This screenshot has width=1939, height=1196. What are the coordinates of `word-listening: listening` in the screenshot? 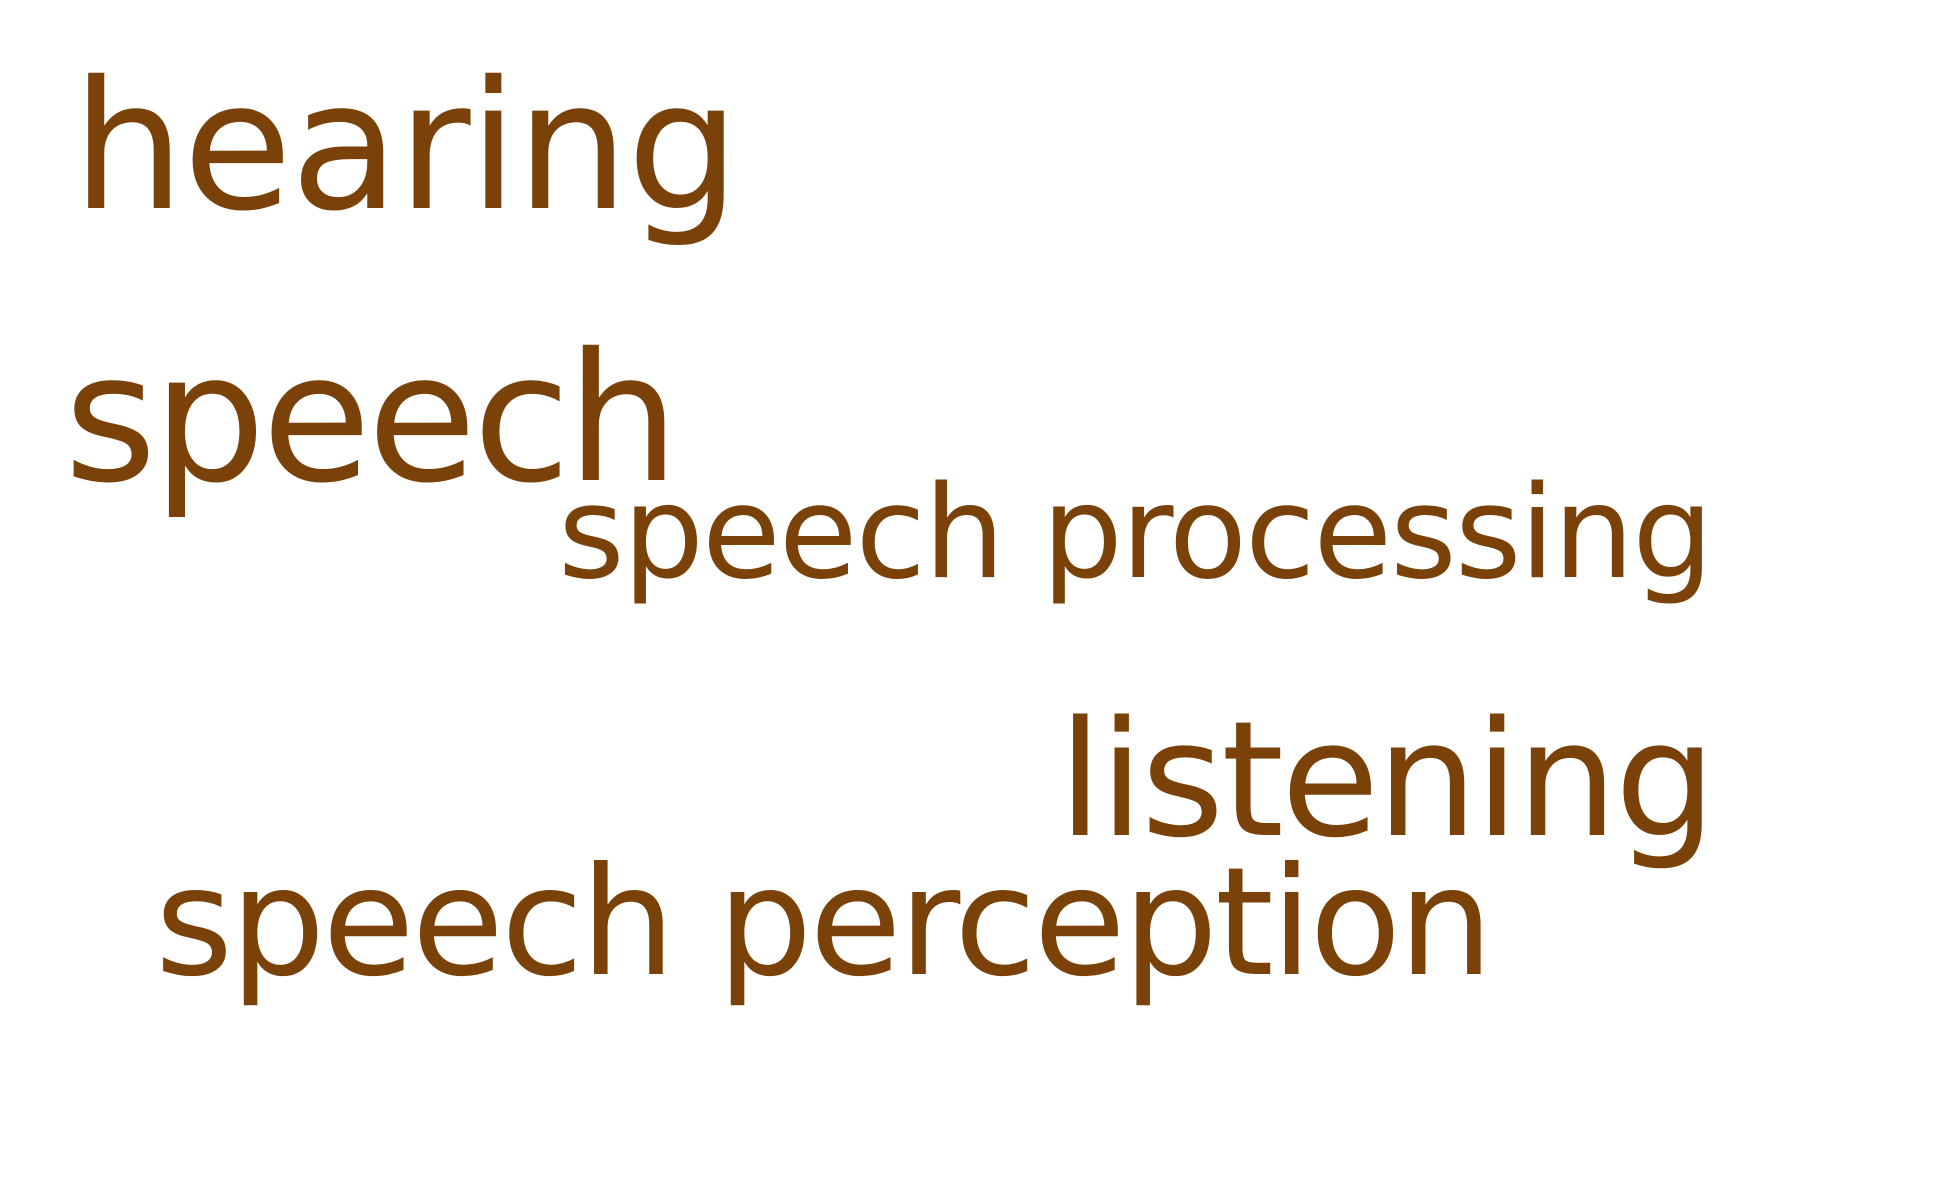 It's located at (1387, 779).